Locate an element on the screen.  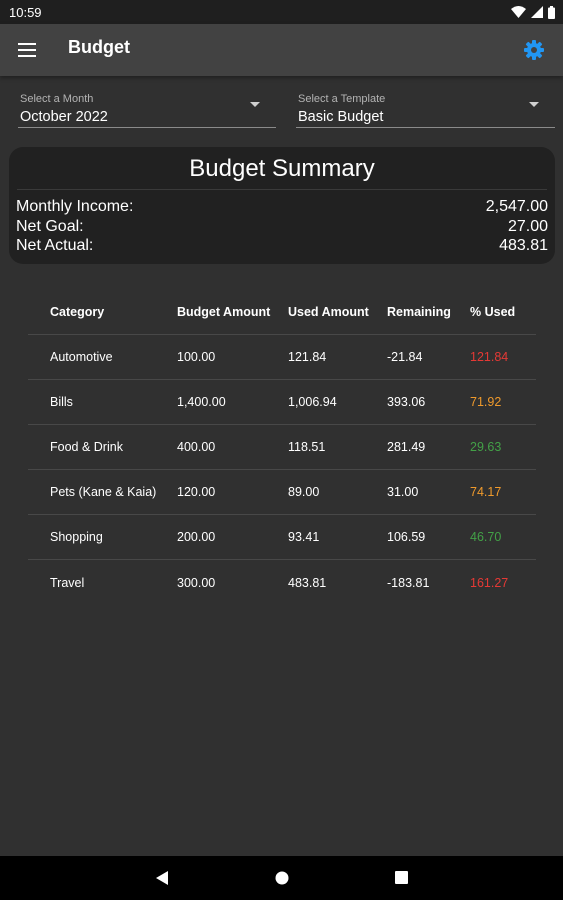
cell-category: Pets (Kane & Kaia) is located at coordinates (103, 492).